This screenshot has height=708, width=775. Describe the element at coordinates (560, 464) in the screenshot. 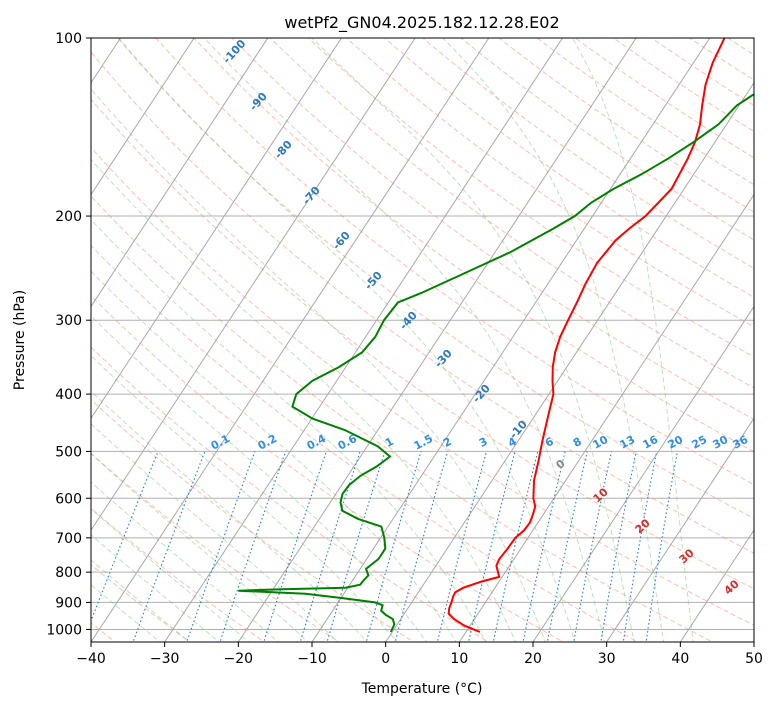

I see `moist-adiabat-label: 0` at that location.